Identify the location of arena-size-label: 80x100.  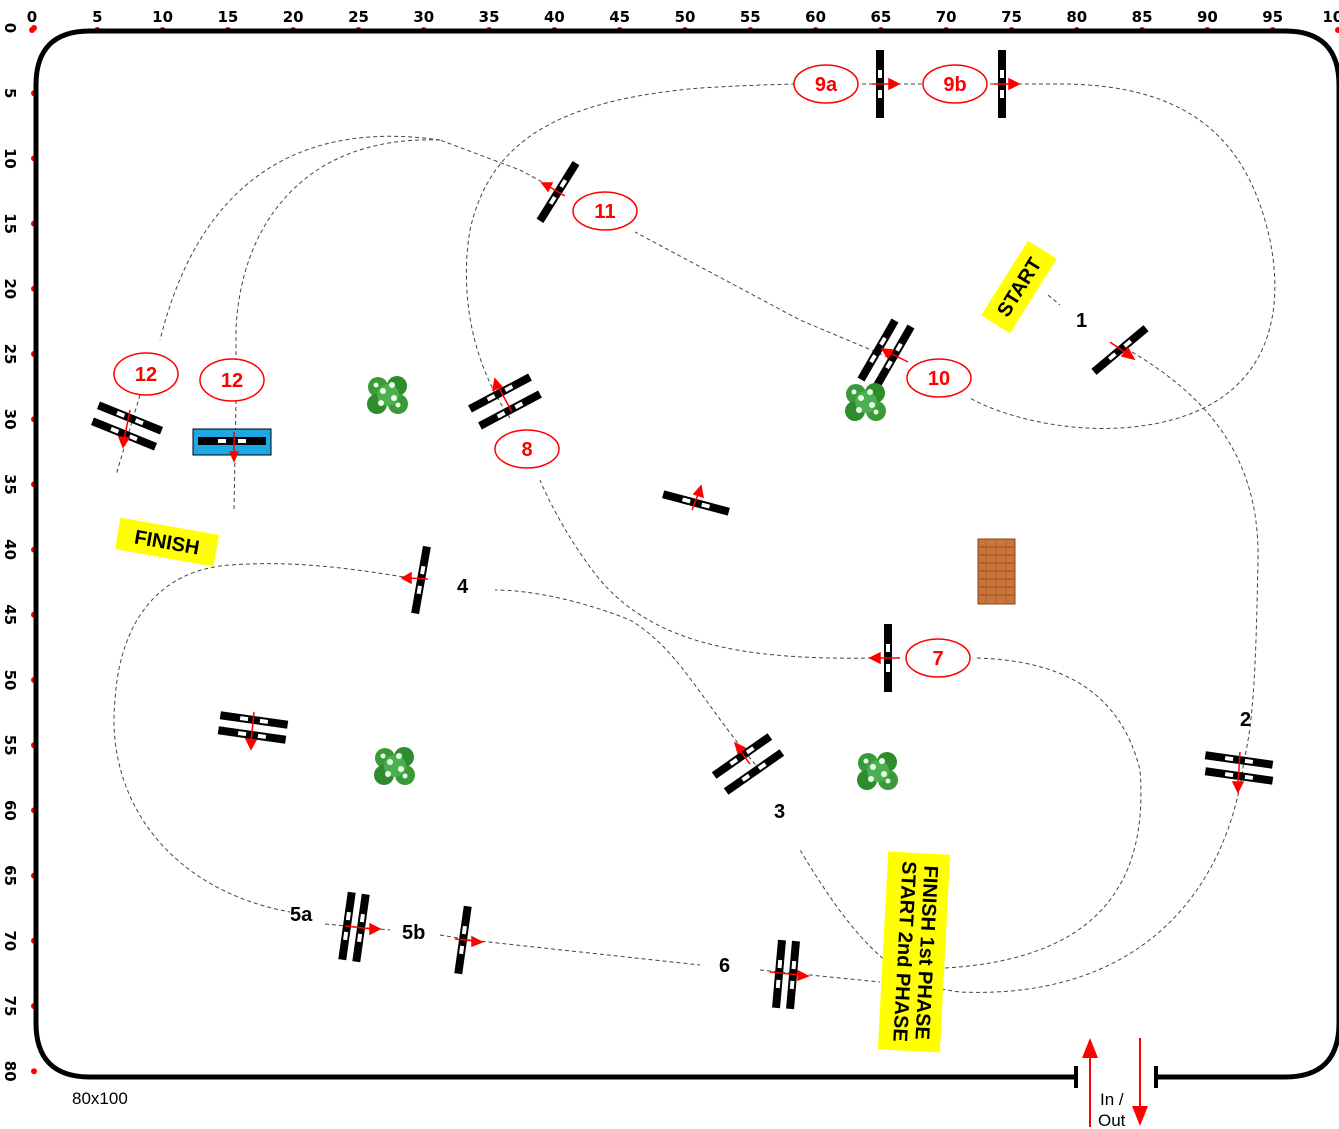
(100, 1098).